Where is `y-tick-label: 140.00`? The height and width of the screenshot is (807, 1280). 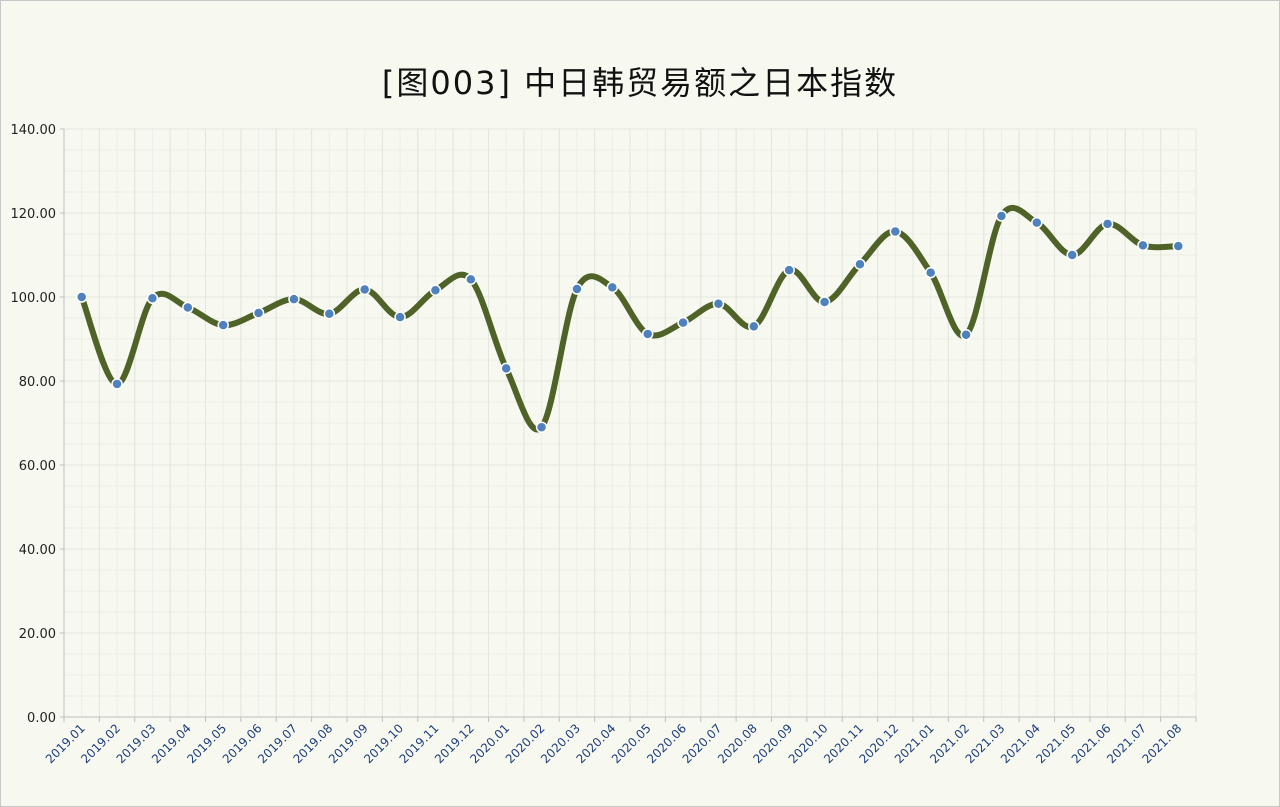
y-tick-label: 140.00 is located at coordinates (34, 130).